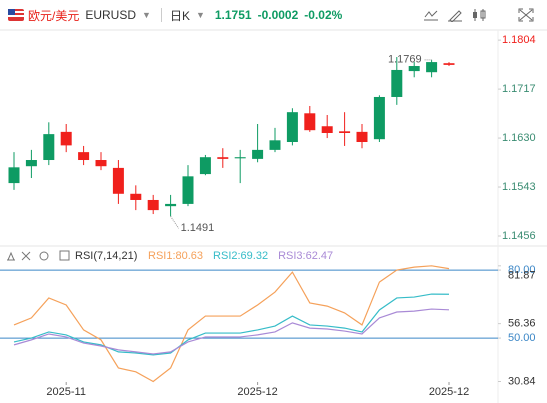 The image size is (547, 403). I want to click on draw-icon, so click(455, 15).